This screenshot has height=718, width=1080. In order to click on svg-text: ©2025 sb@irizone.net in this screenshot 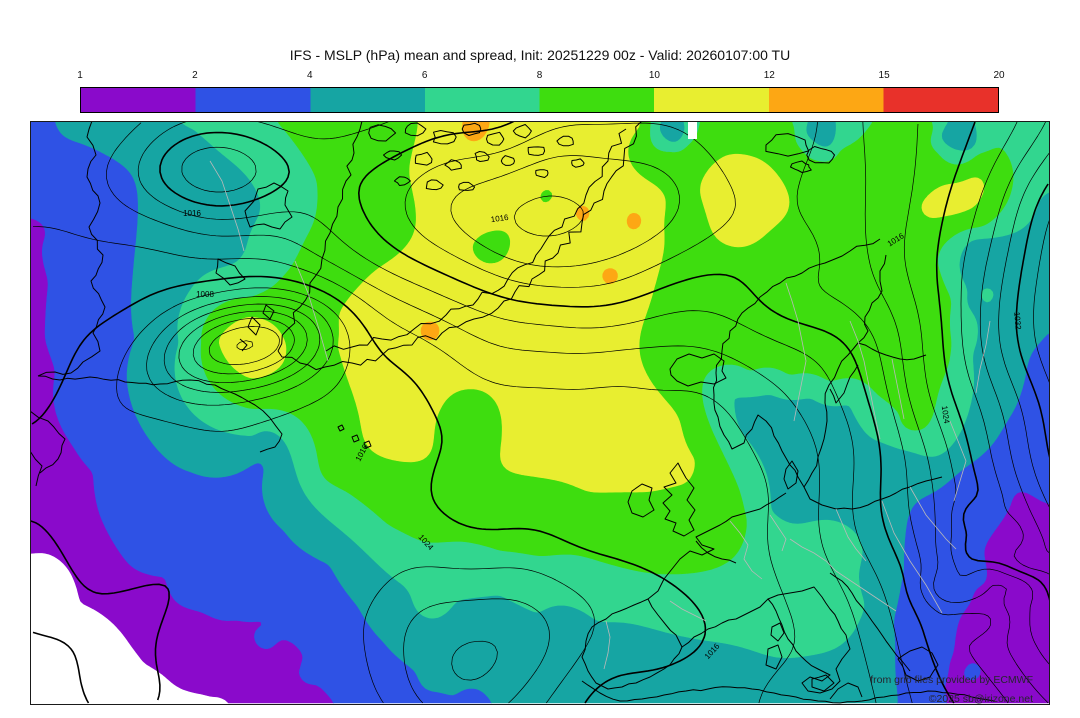, I will do `click(981, 699)`.